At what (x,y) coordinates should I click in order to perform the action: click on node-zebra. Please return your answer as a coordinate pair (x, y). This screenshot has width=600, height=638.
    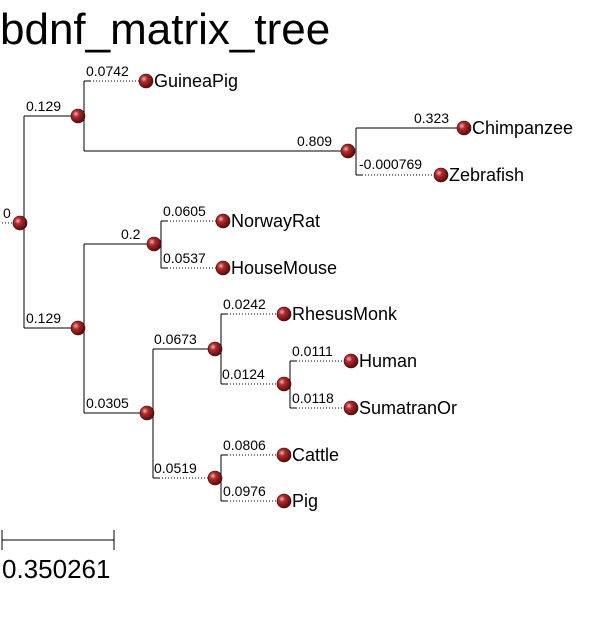
    Looking at the image, I should click on (441, 175).